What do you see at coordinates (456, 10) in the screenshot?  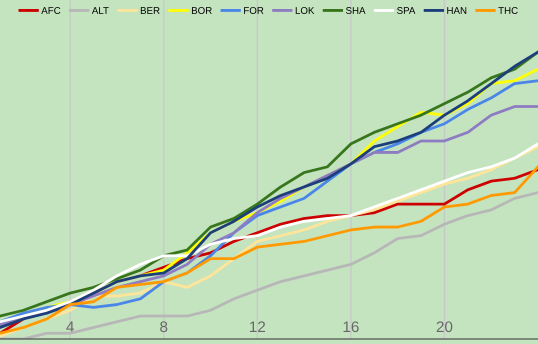 I see `legend-label: HAN` at bounding box center [456, 10].